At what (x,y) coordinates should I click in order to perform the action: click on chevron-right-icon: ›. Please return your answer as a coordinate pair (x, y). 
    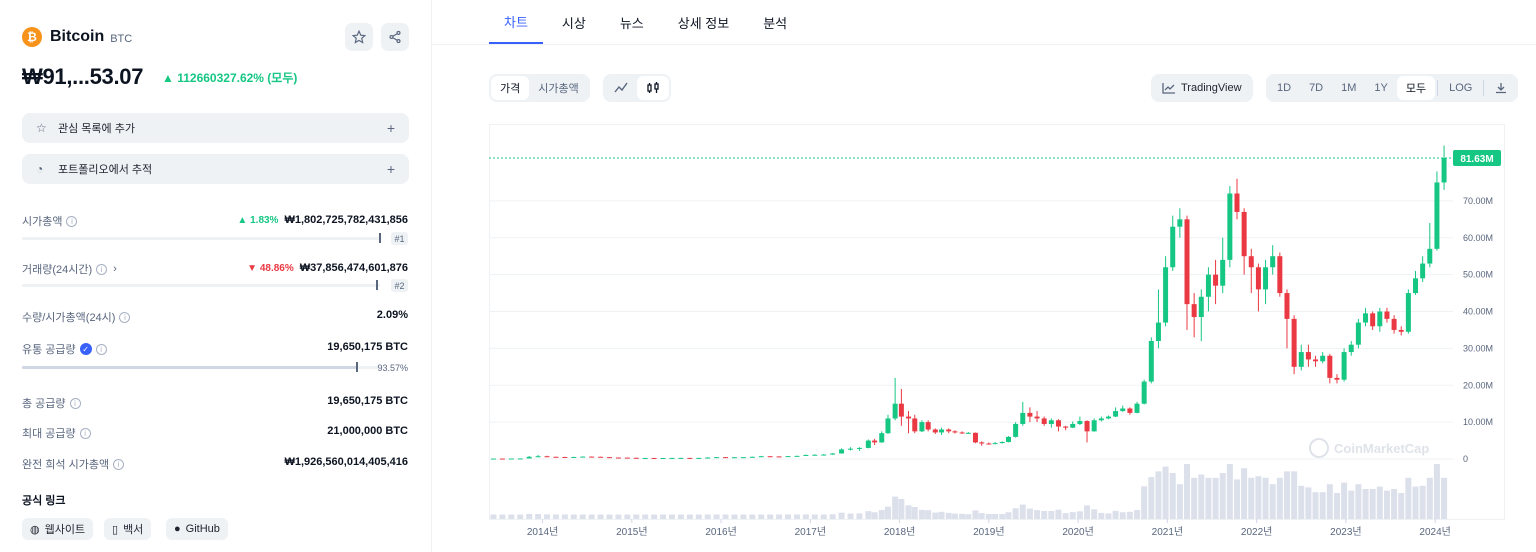
    Looking at the image, I should click on (115, 269).